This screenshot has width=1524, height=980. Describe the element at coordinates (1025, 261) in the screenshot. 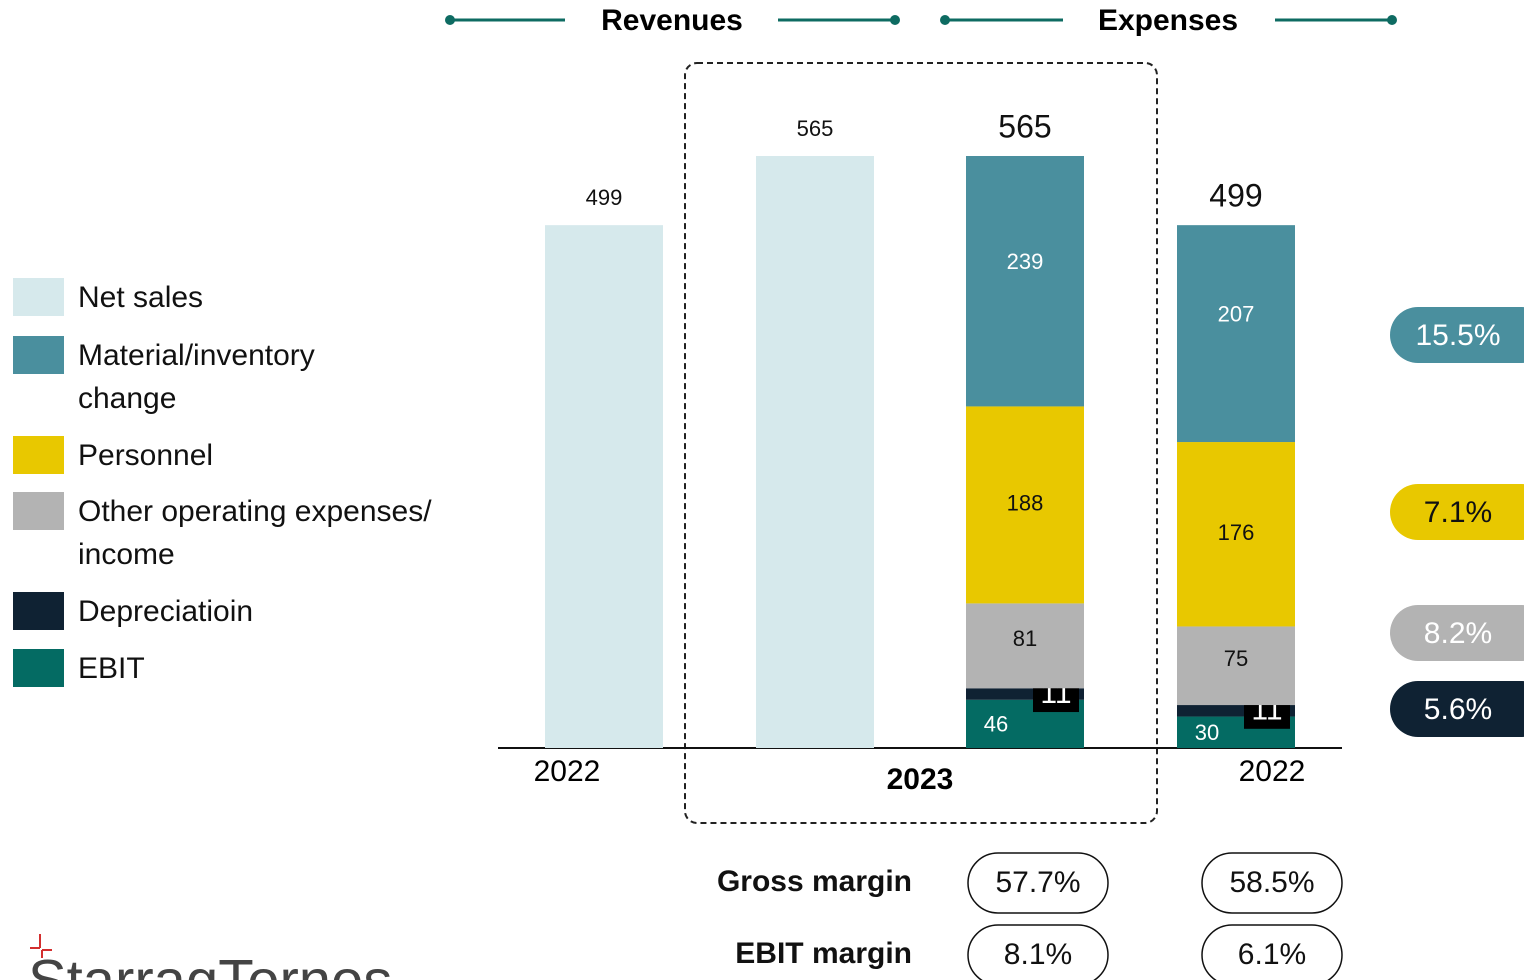

I see `value-label: 239` at that location.